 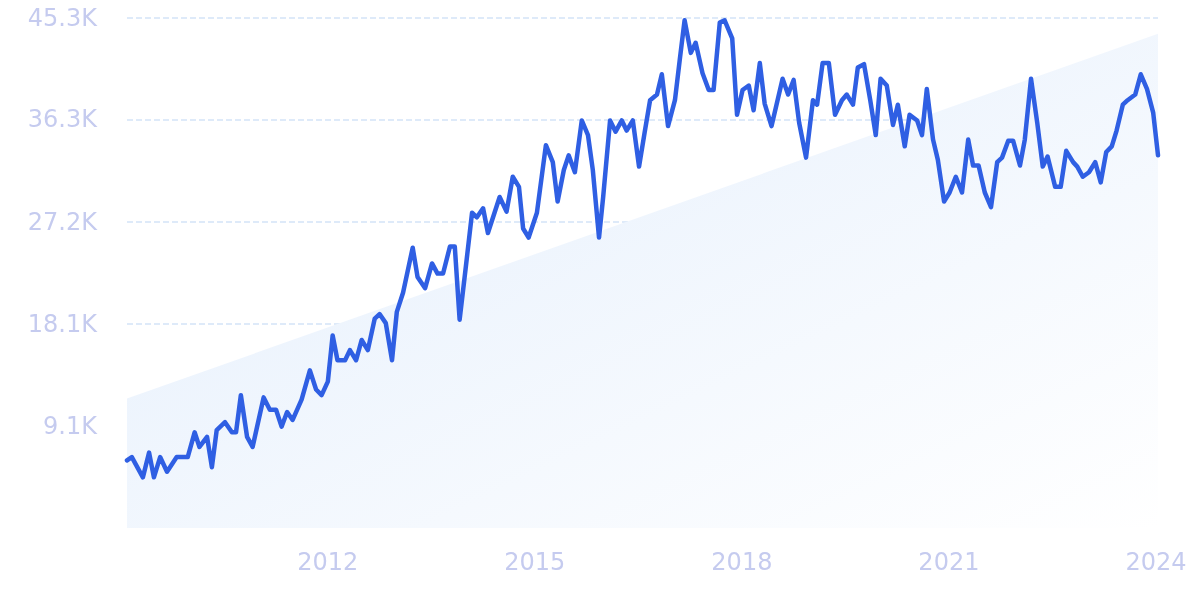 I want to click on y-tick-label: 45.3K, so click(x=63, y=18).